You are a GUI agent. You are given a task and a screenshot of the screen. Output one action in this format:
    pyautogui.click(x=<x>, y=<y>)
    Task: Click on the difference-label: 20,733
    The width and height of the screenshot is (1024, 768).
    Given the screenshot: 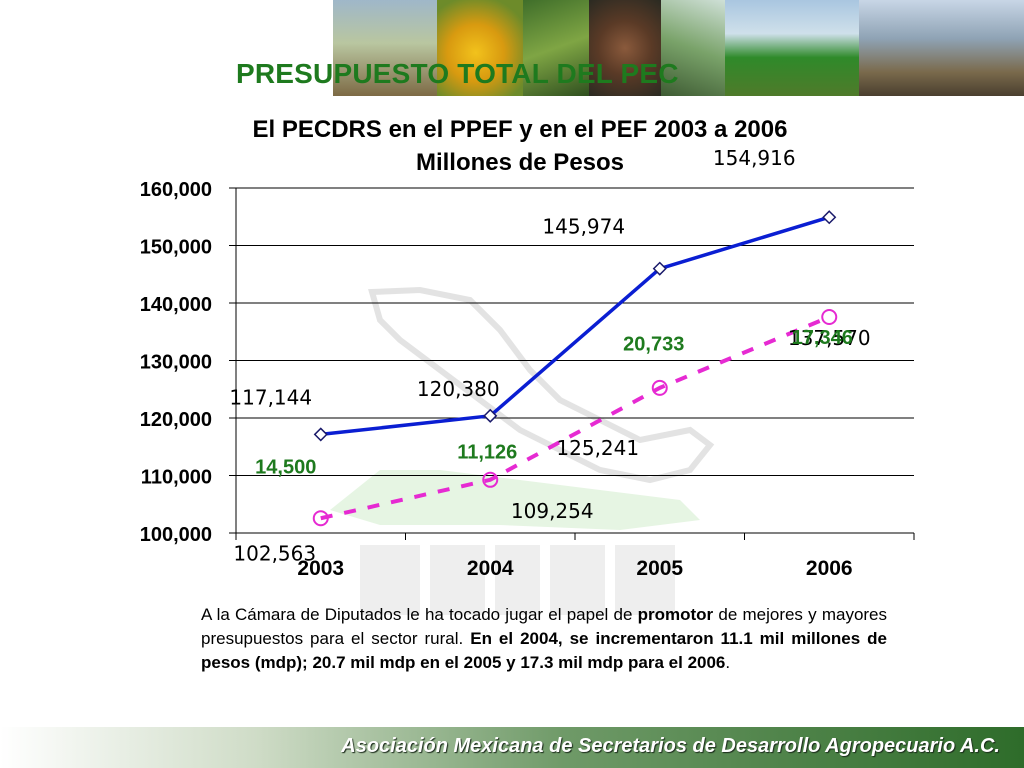 What is the action you would take?
    pyautogui.click(x=653, y=345)
    